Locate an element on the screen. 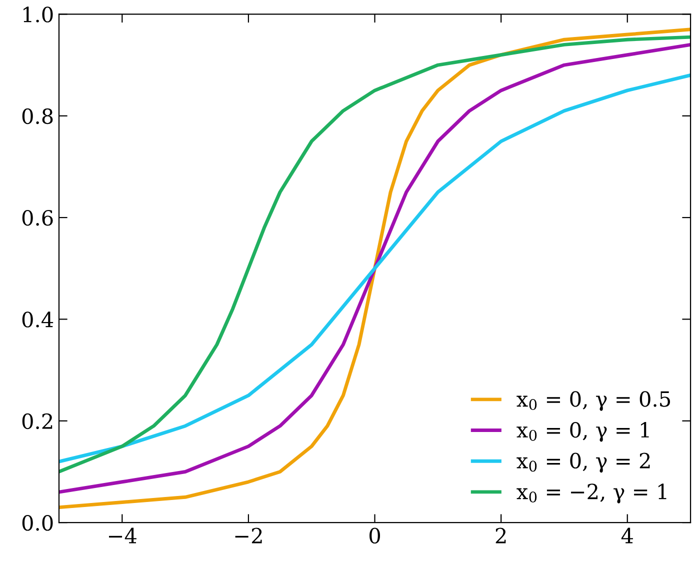 The height and width of the screenshot is (568, 694). legend-label: x$_{0}$ = 0, γ = 0.5 is located at coordinates (593, 401).